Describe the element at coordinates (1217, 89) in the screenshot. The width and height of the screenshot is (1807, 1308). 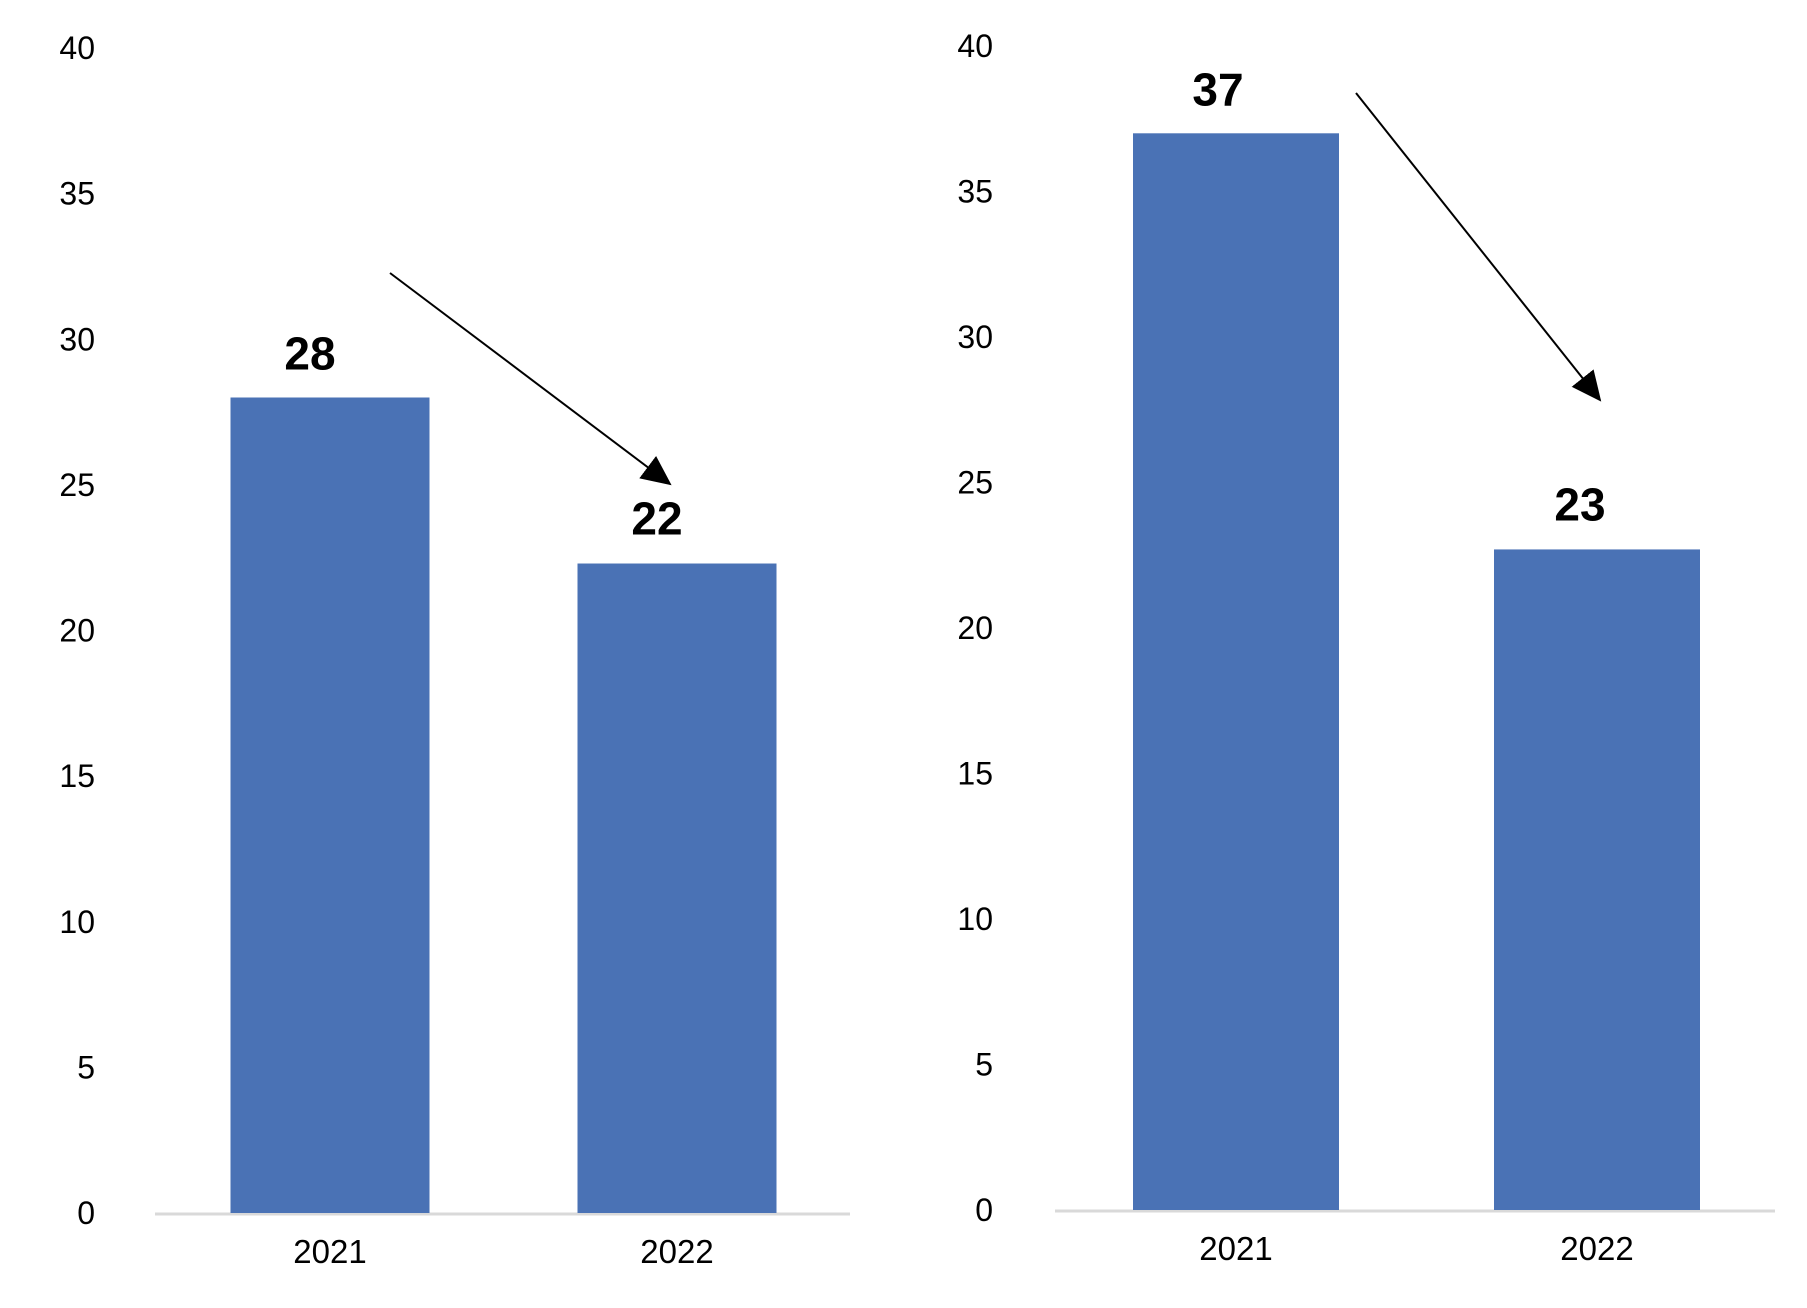
I see `data-label-2021: 37` at that location.